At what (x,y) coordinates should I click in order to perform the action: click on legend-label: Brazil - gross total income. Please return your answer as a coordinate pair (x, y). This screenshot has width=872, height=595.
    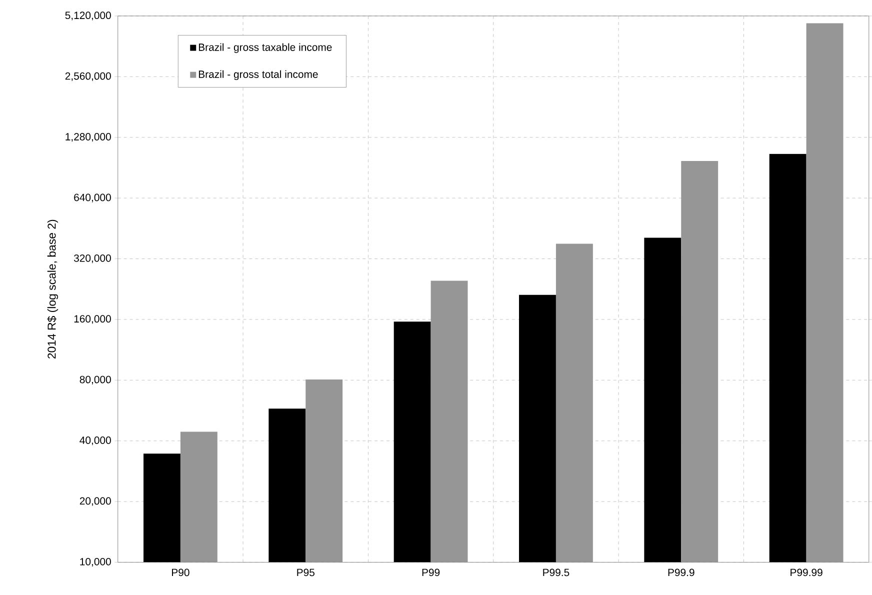
    Looking at the image, I should click on (258, 75).